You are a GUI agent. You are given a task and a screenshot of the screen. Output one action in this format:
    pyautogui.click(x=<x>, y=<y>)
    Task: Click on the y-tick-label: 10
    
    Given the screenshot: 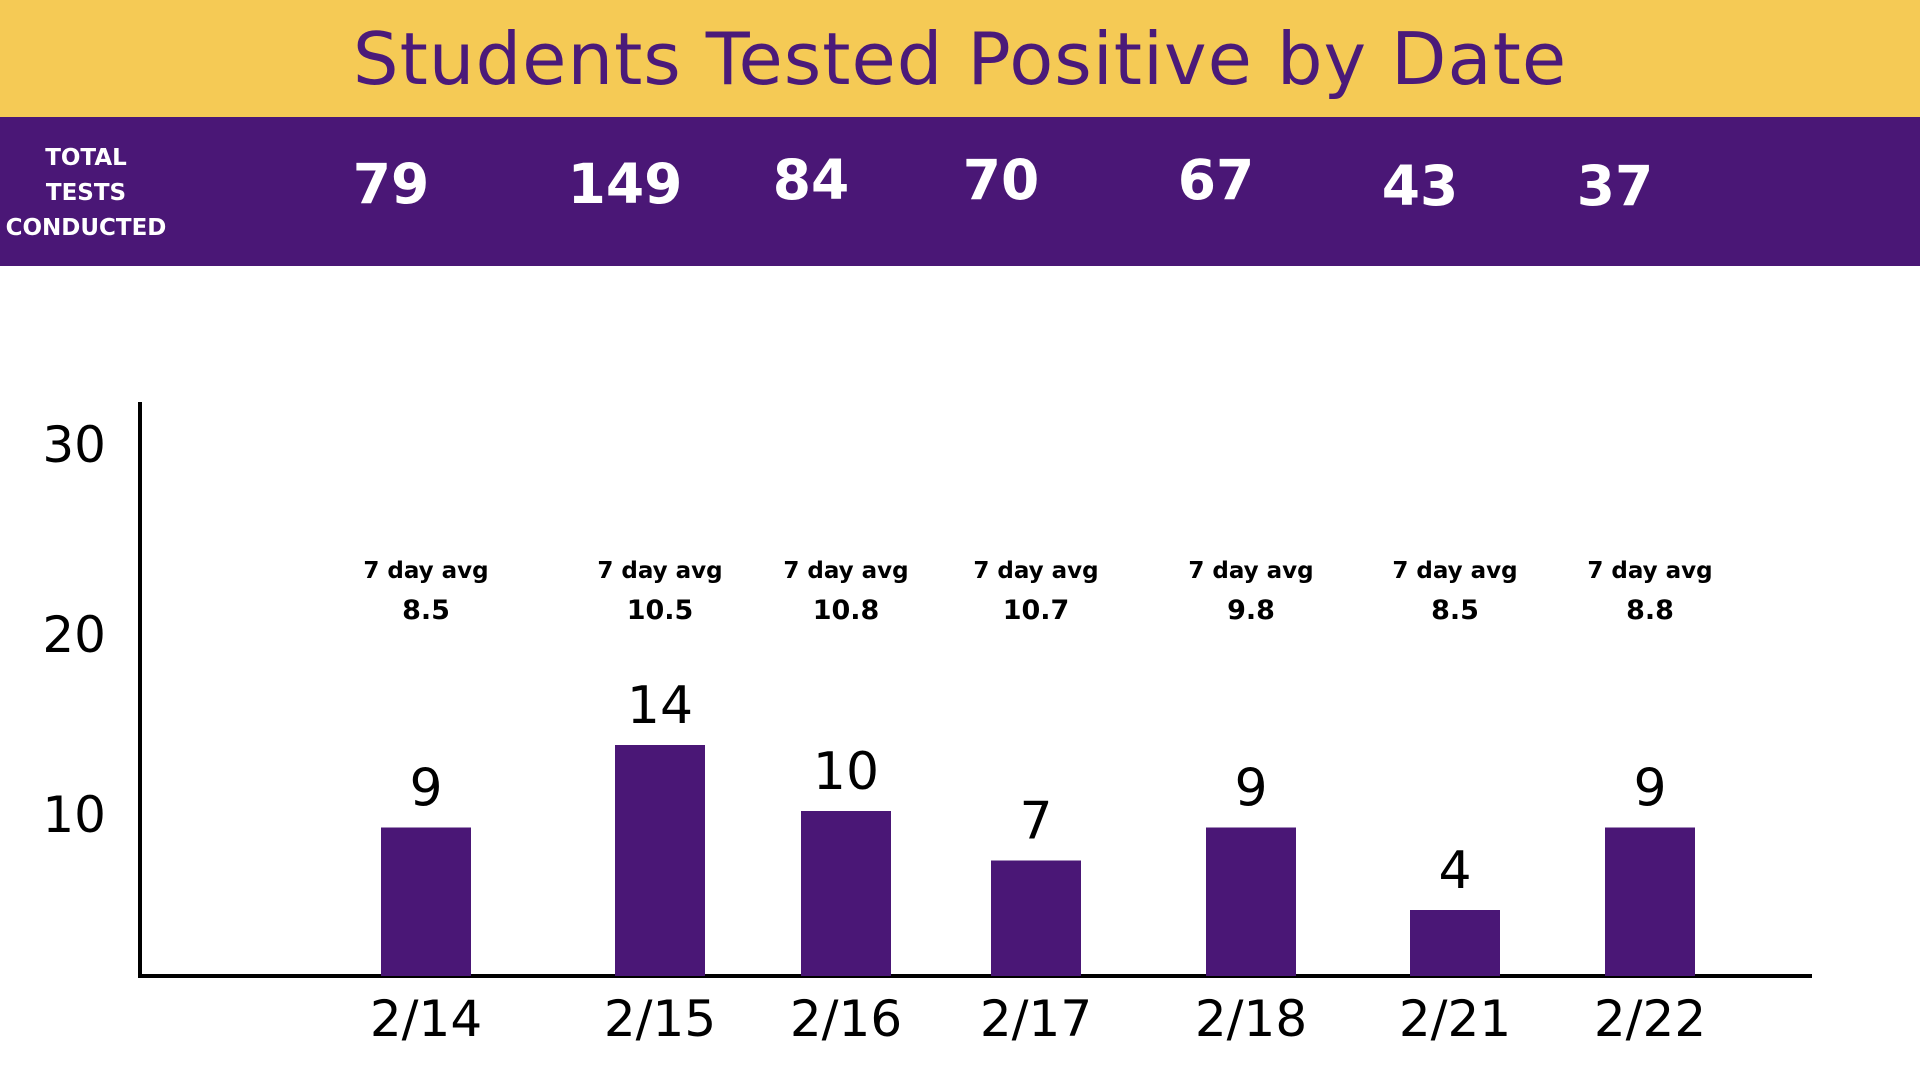 What is the action you would take?
    pyautogui.click(x=74, y=815)
    